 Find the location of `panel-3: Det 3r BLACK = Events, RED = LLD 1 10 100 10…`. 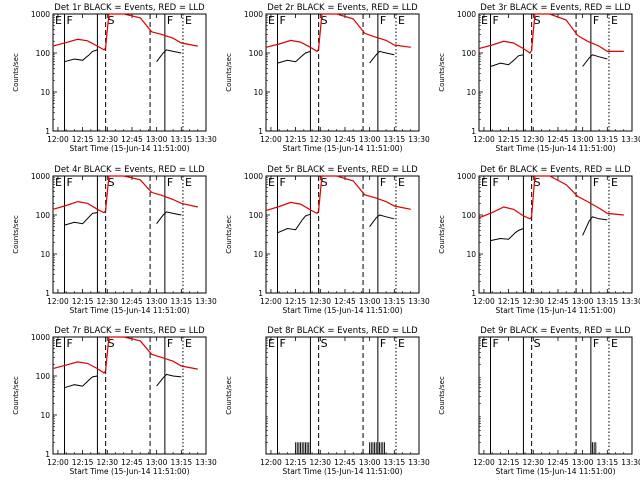

panel-3: Det 3r BLACK = Events, RED = LLD 1 10 100 10… is located at coordinates (539, 78).